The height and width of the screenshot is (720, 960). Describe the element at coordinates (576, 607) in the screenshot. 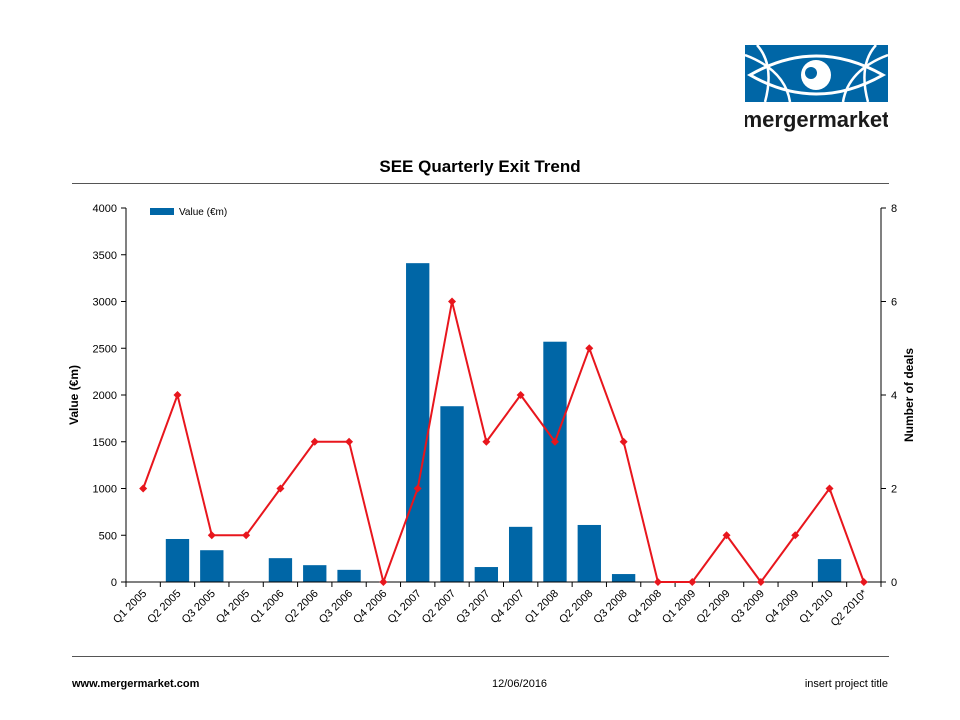

I see `x-tick-label: Q2 2008` at that location.